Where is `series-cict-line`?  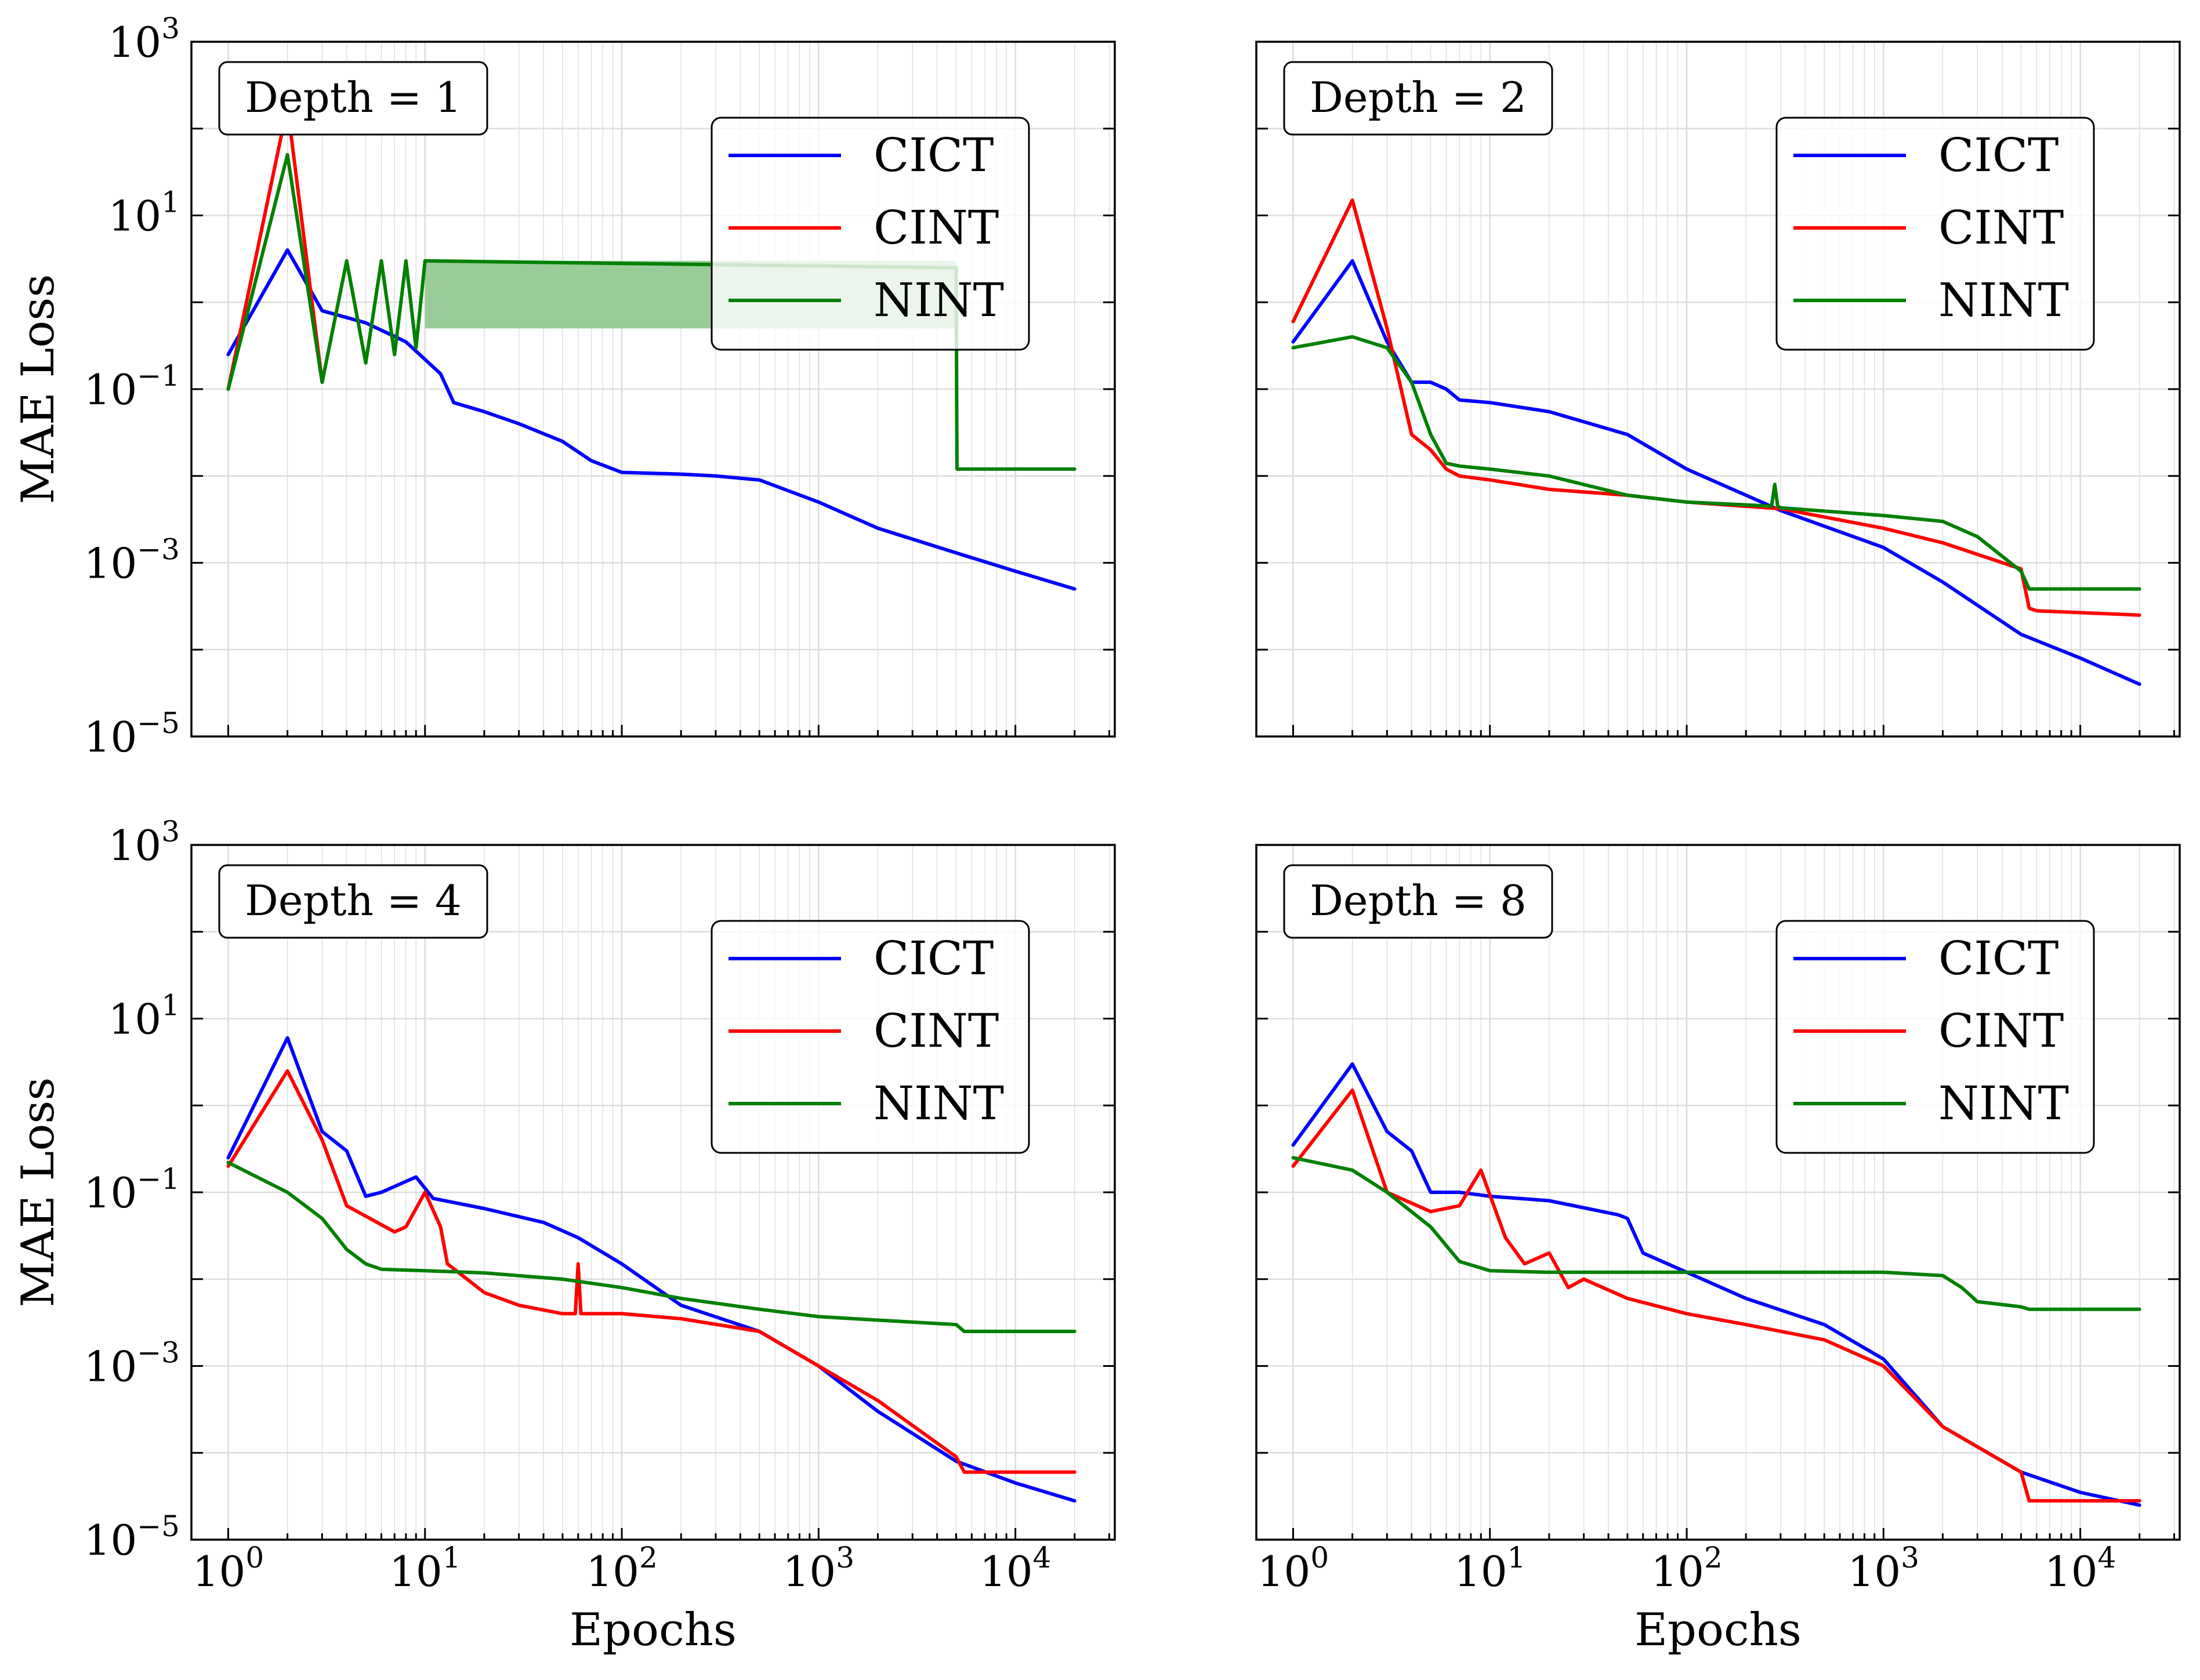
series-cict-line is located at coordinates (651, 1269).